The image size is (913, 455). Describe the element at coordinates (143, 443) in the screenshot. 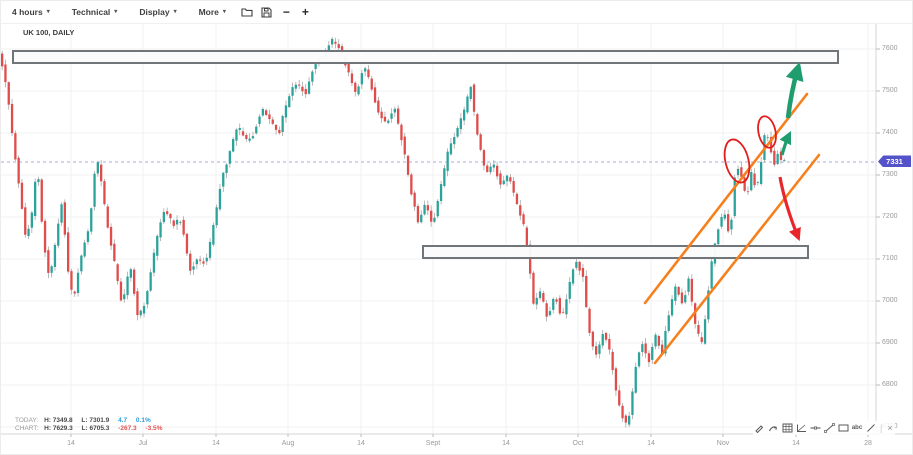

I see `date-tick-label: Jul` at that location.